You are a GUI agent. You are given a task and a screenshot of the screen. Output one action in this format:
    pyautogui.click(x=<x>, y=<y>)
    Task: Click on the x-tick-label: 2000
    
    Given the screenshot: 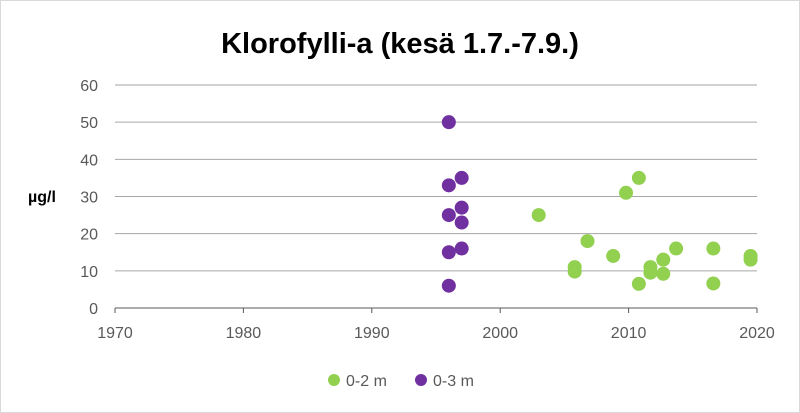 What is the action you would take?
    pyautogui.click(x=500, y=333)
    